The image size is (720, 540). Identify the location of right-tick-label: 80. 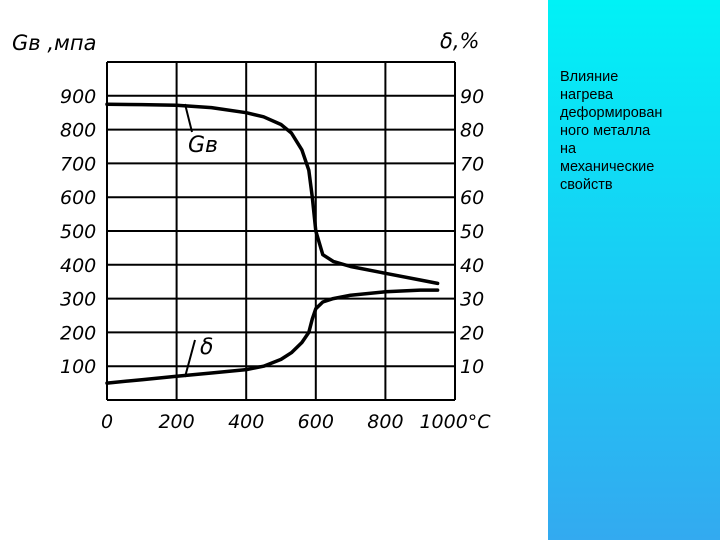
(472, 131).